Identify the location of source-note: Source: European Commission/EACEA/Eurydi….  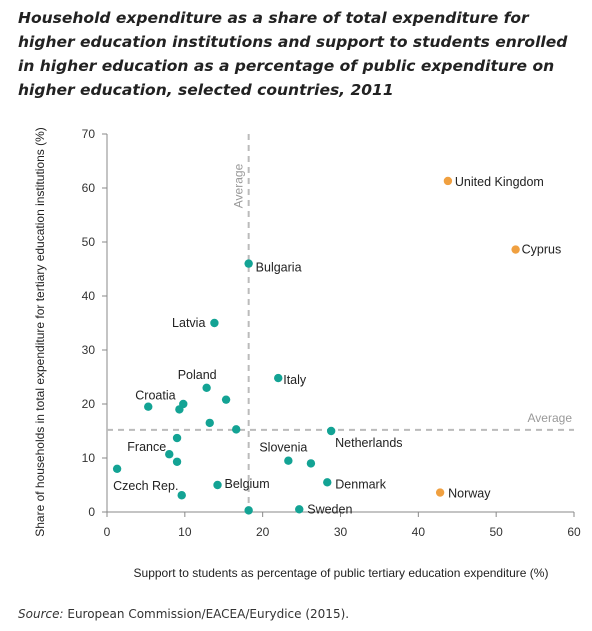
(183, 614).